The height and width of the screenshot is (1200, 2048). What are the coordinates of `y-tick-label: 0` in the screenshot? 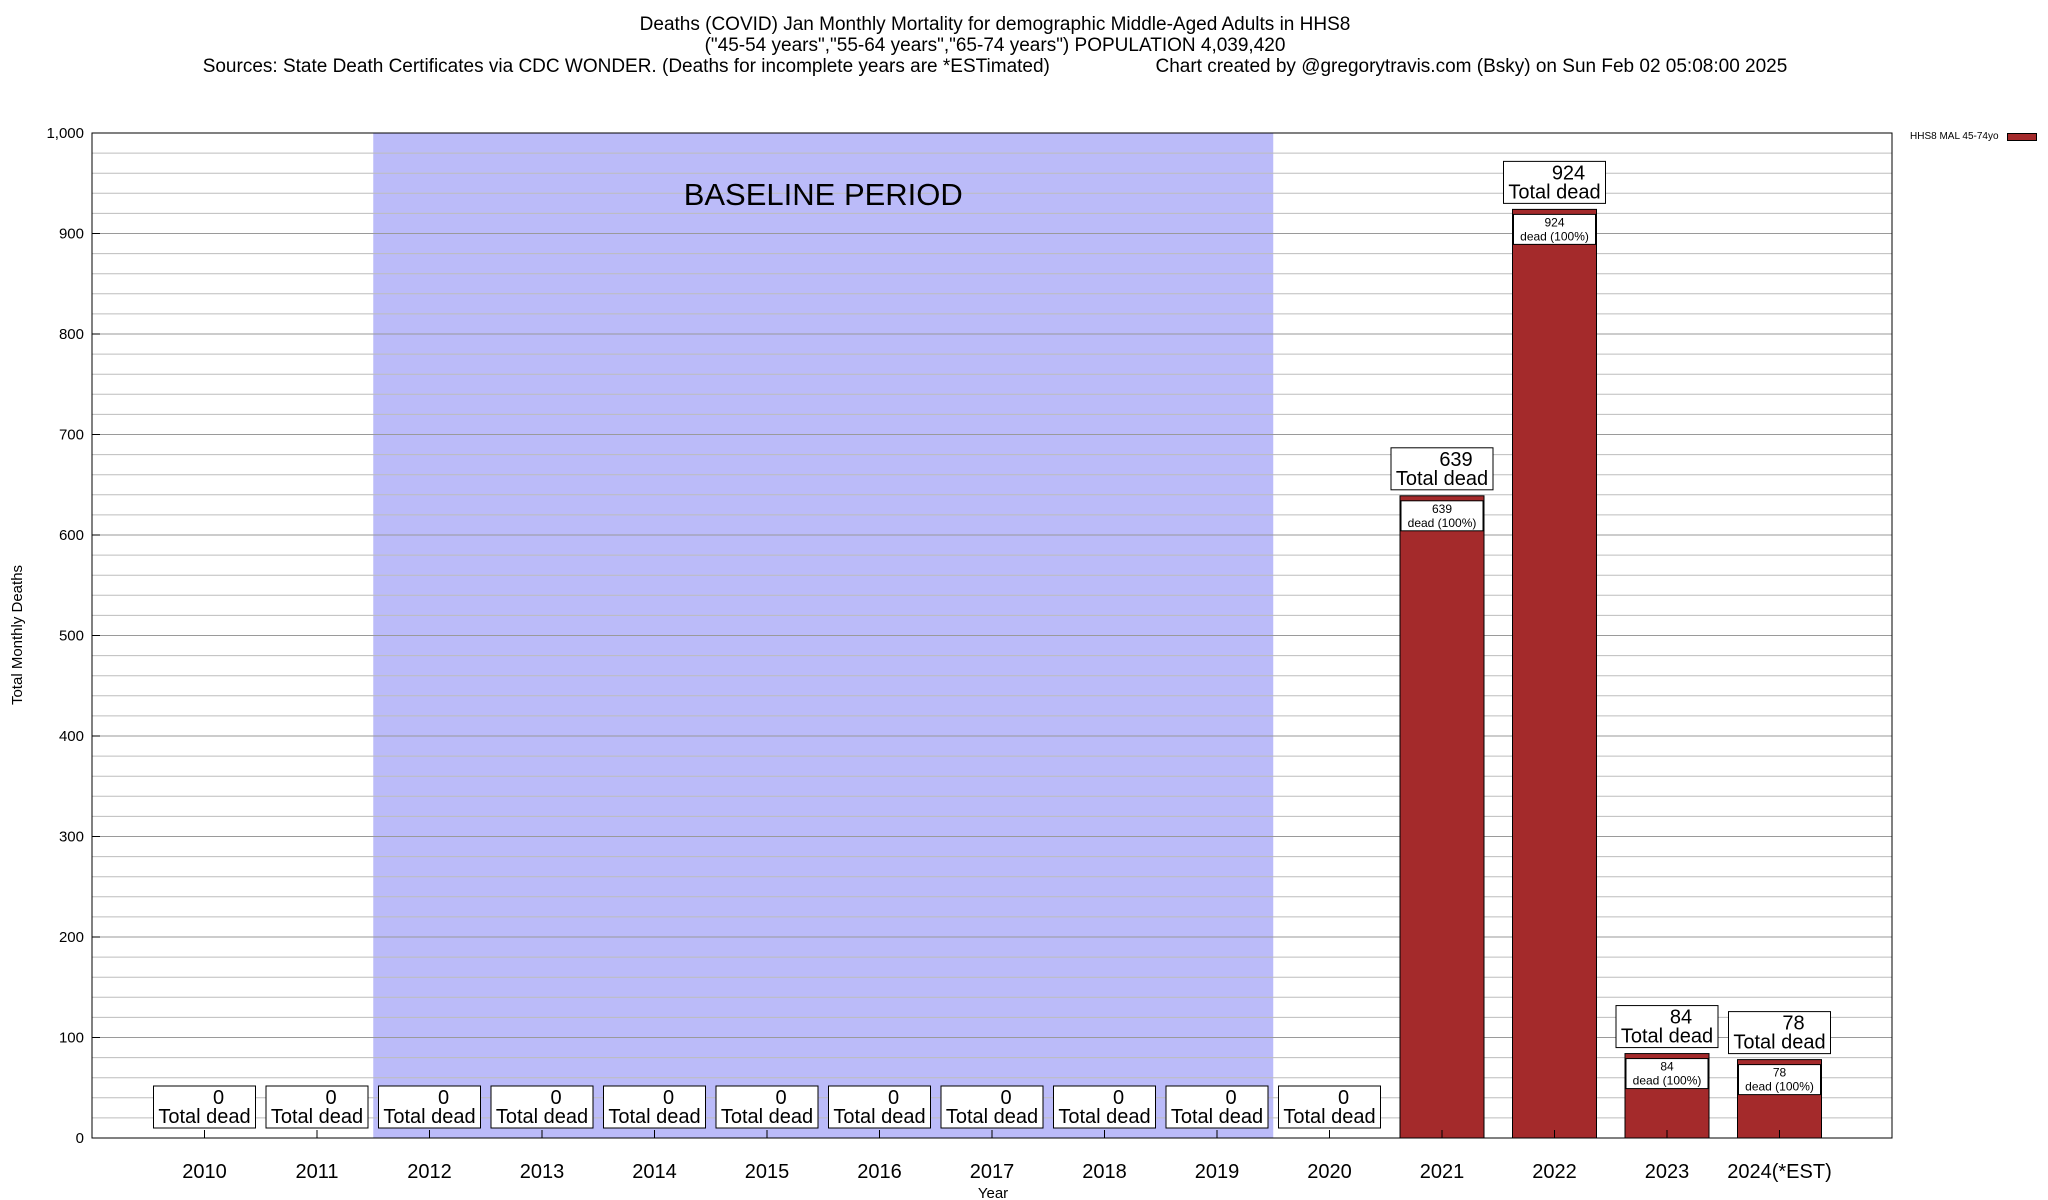 It's located at (80, 1138).